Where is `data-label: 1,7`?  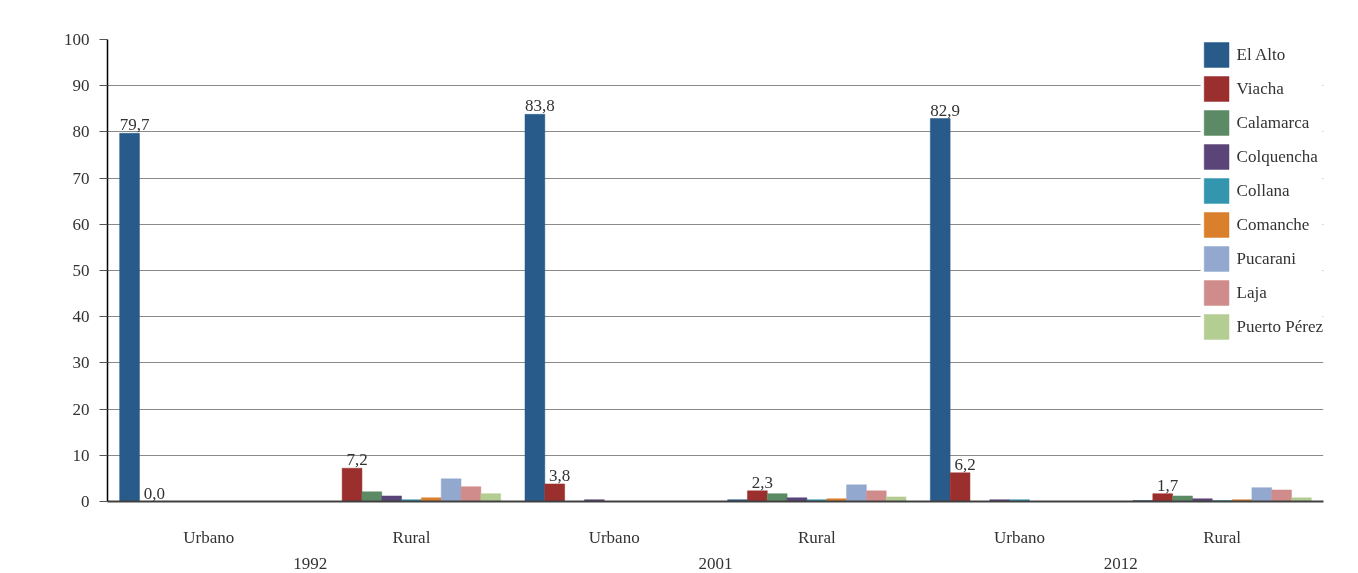
data-label: 1,7 is located at coordinates (1168, 485).